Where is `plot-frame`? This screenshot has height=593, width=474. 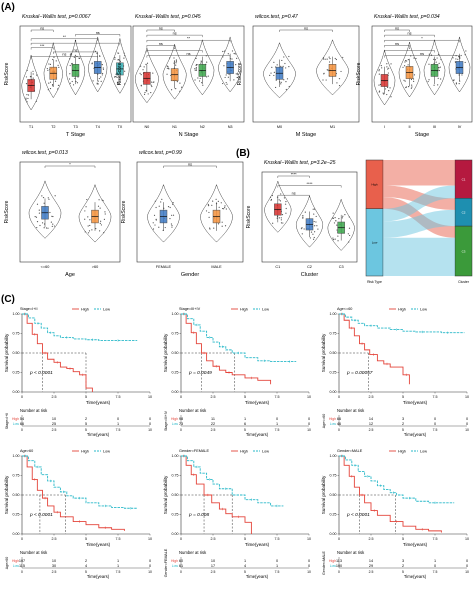
plot-frame is located at coordinates (190, 212).